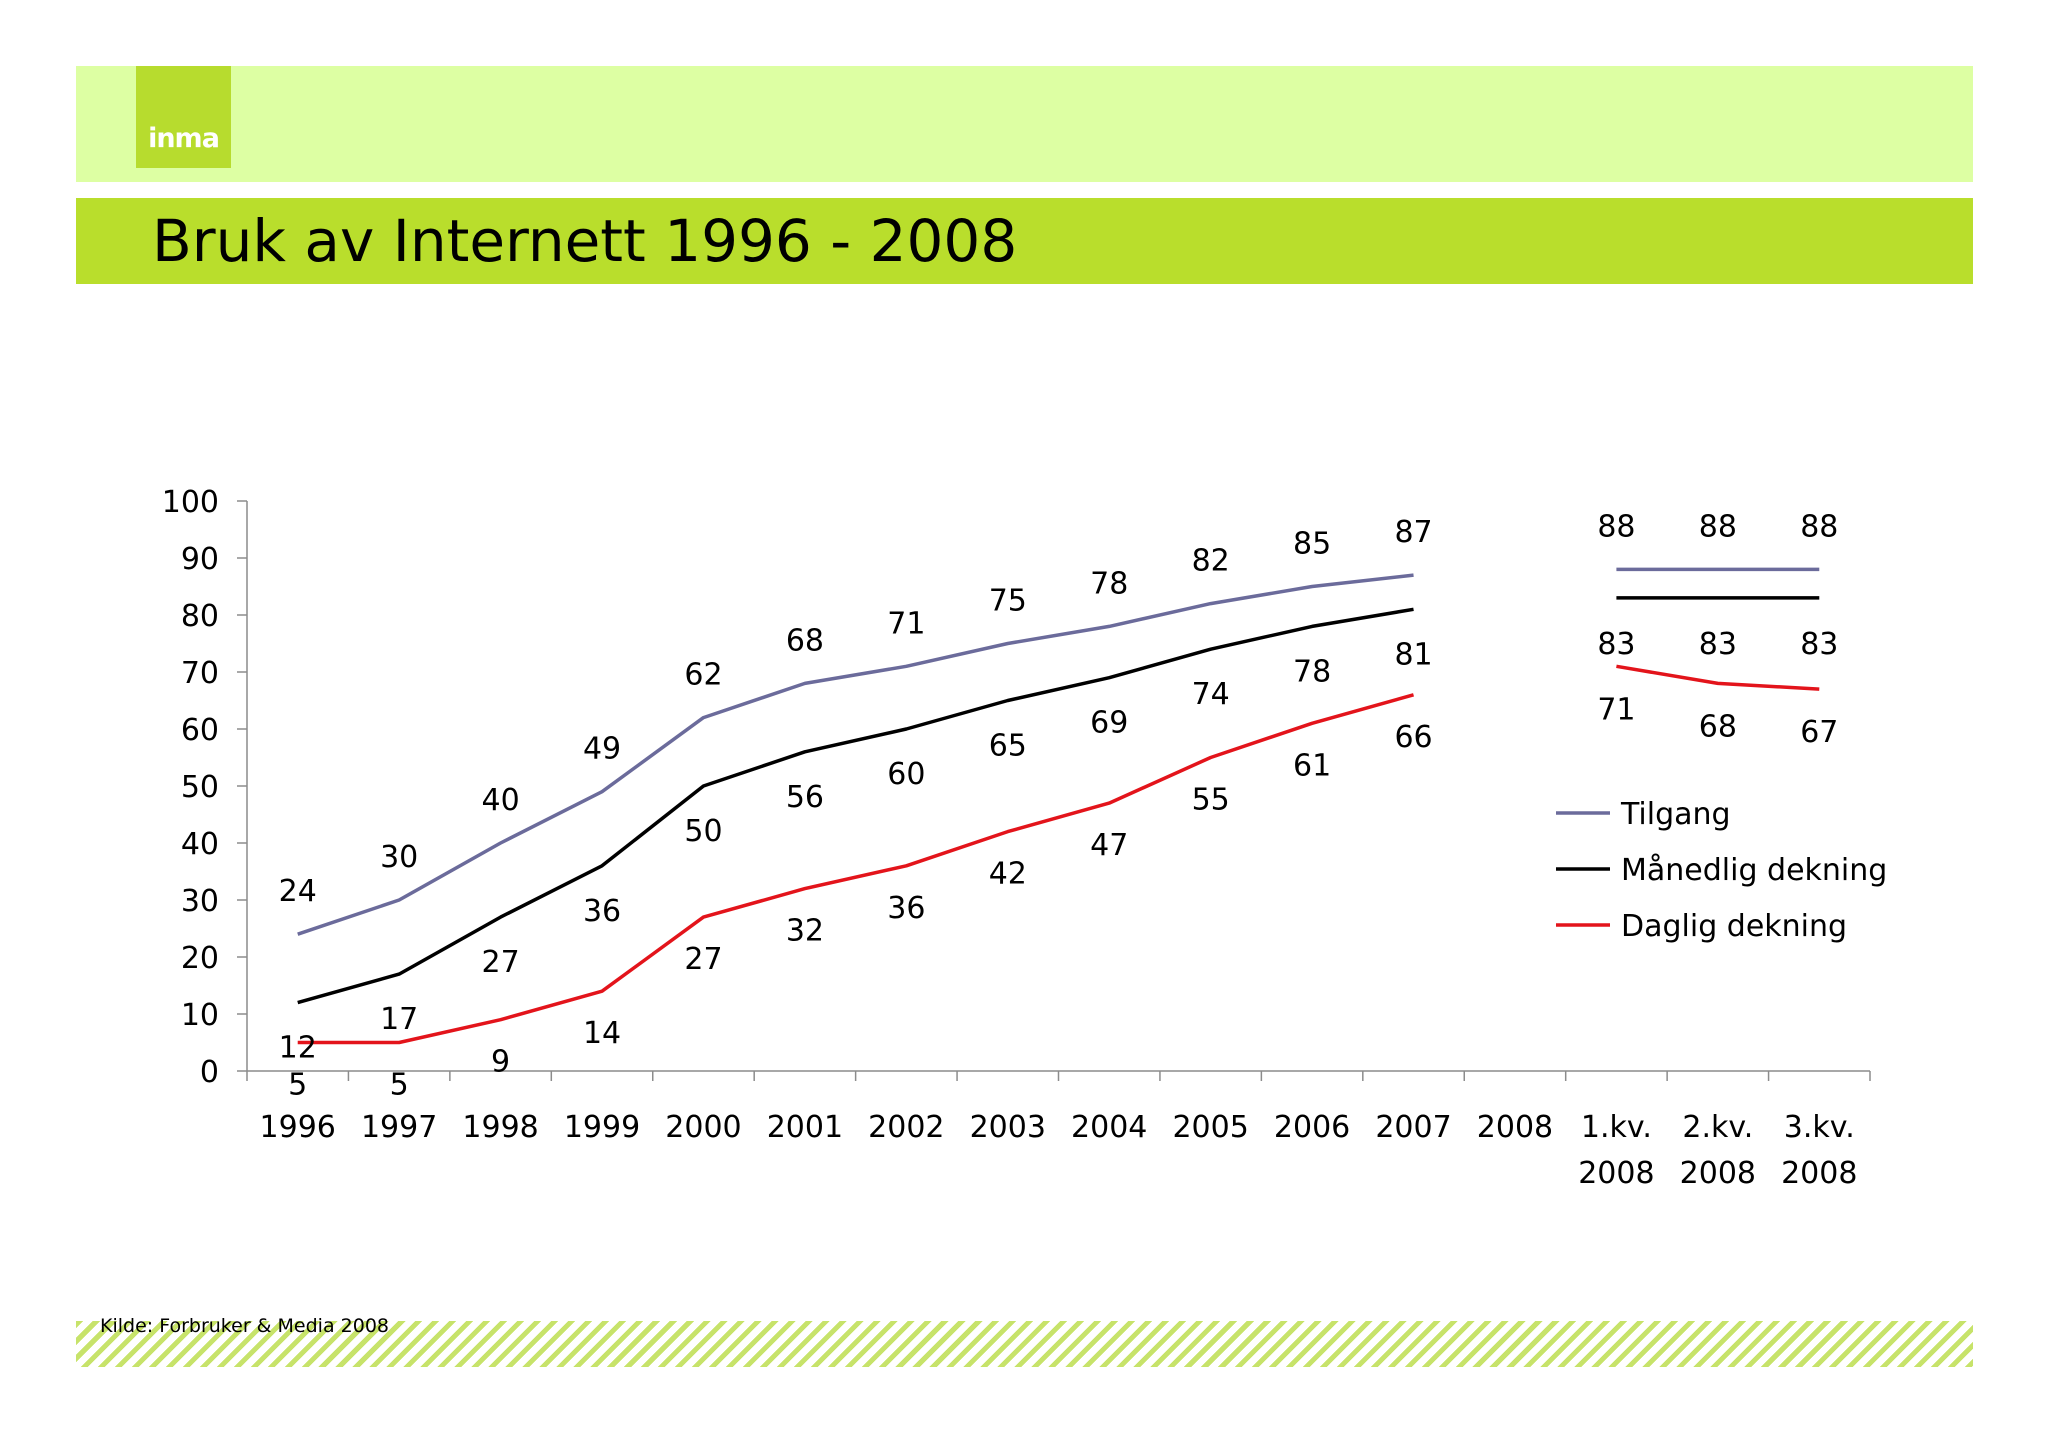 This screenshot has height=1448, width=2048. Describe the element at coordinates (1312, 1127) in the screenshot. I see `x-tick-label: 2006` at that location.